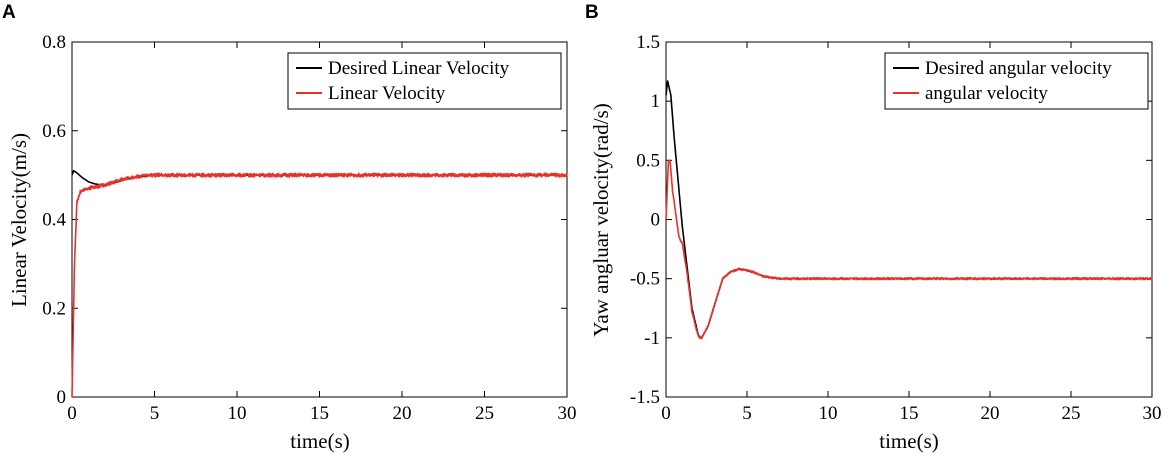 This screenshot has width=1170, height=462. I want to click on y-tick-label: -1.5, so click(645, 397).